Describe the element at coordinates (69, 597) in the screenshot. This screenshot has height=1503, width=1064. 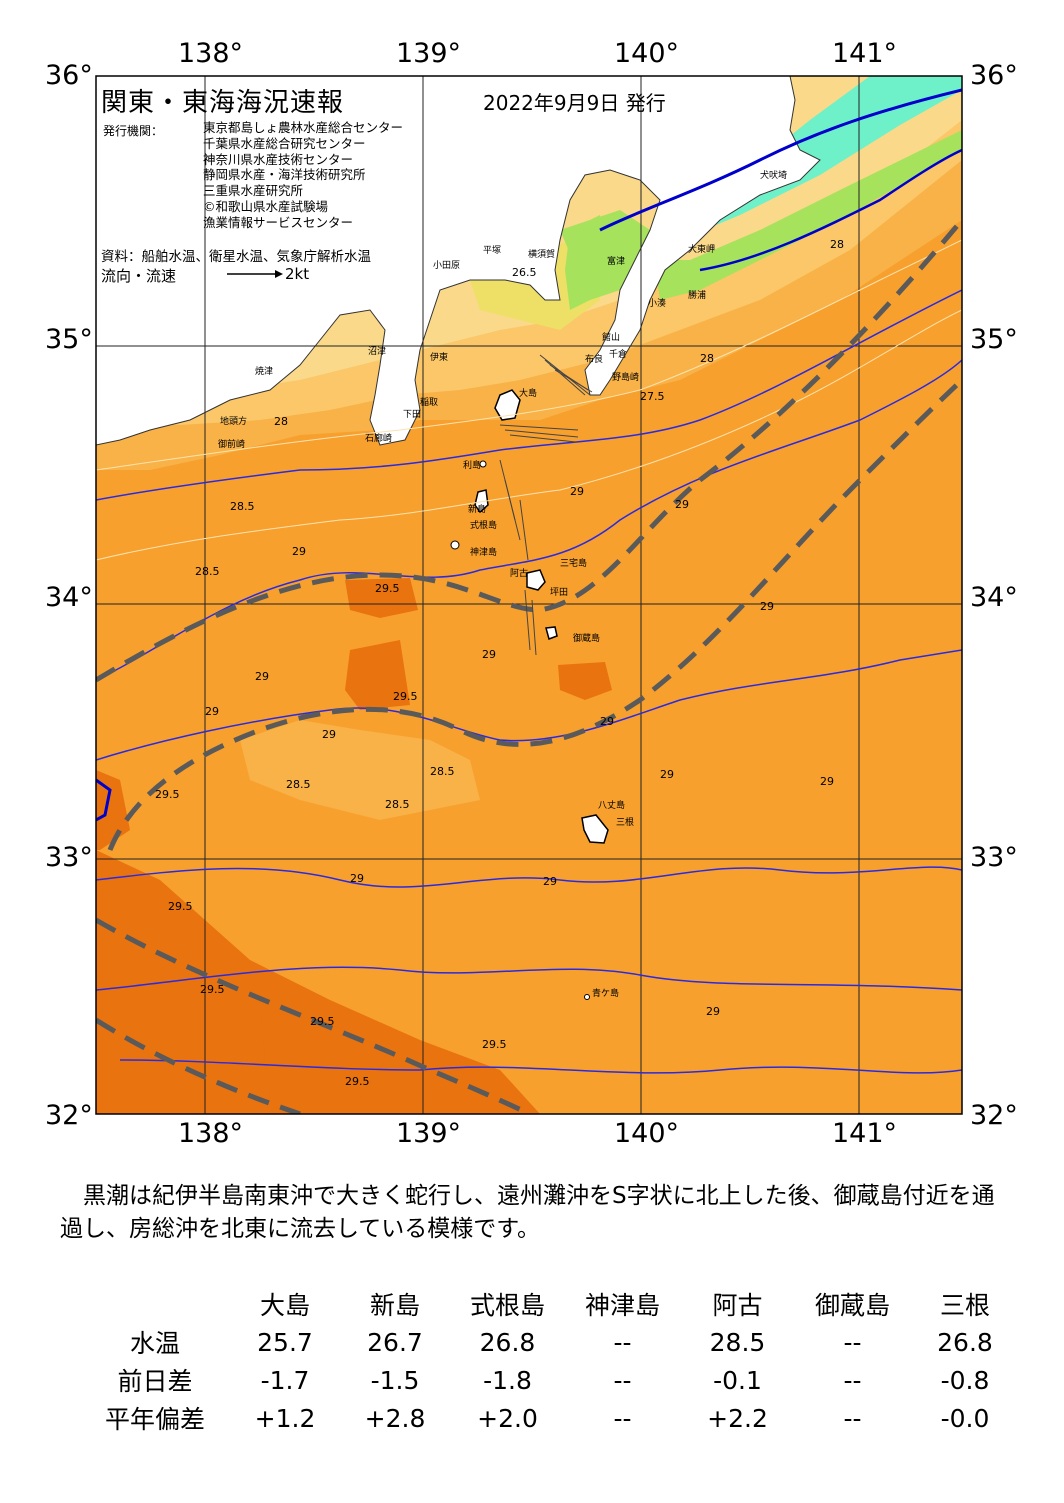
I see `lat-tick-34-left: 34°` at that location.